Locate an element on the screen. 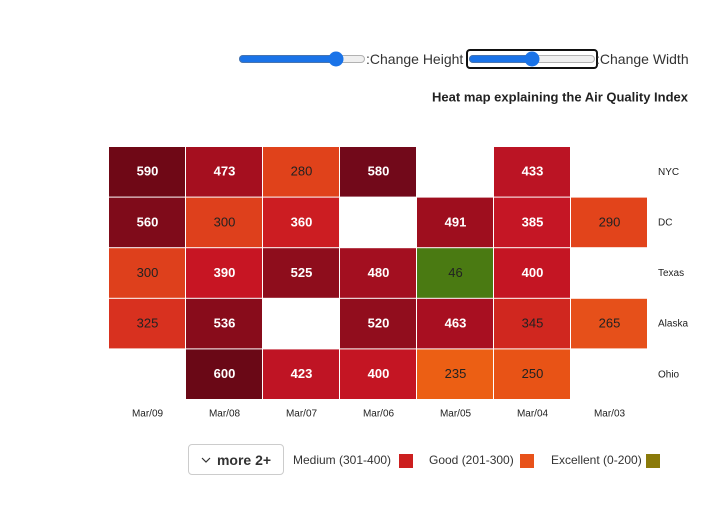 The height and width of the screenshot is (524, 712). cell-label: 580 is located at coordinates (379, 171).